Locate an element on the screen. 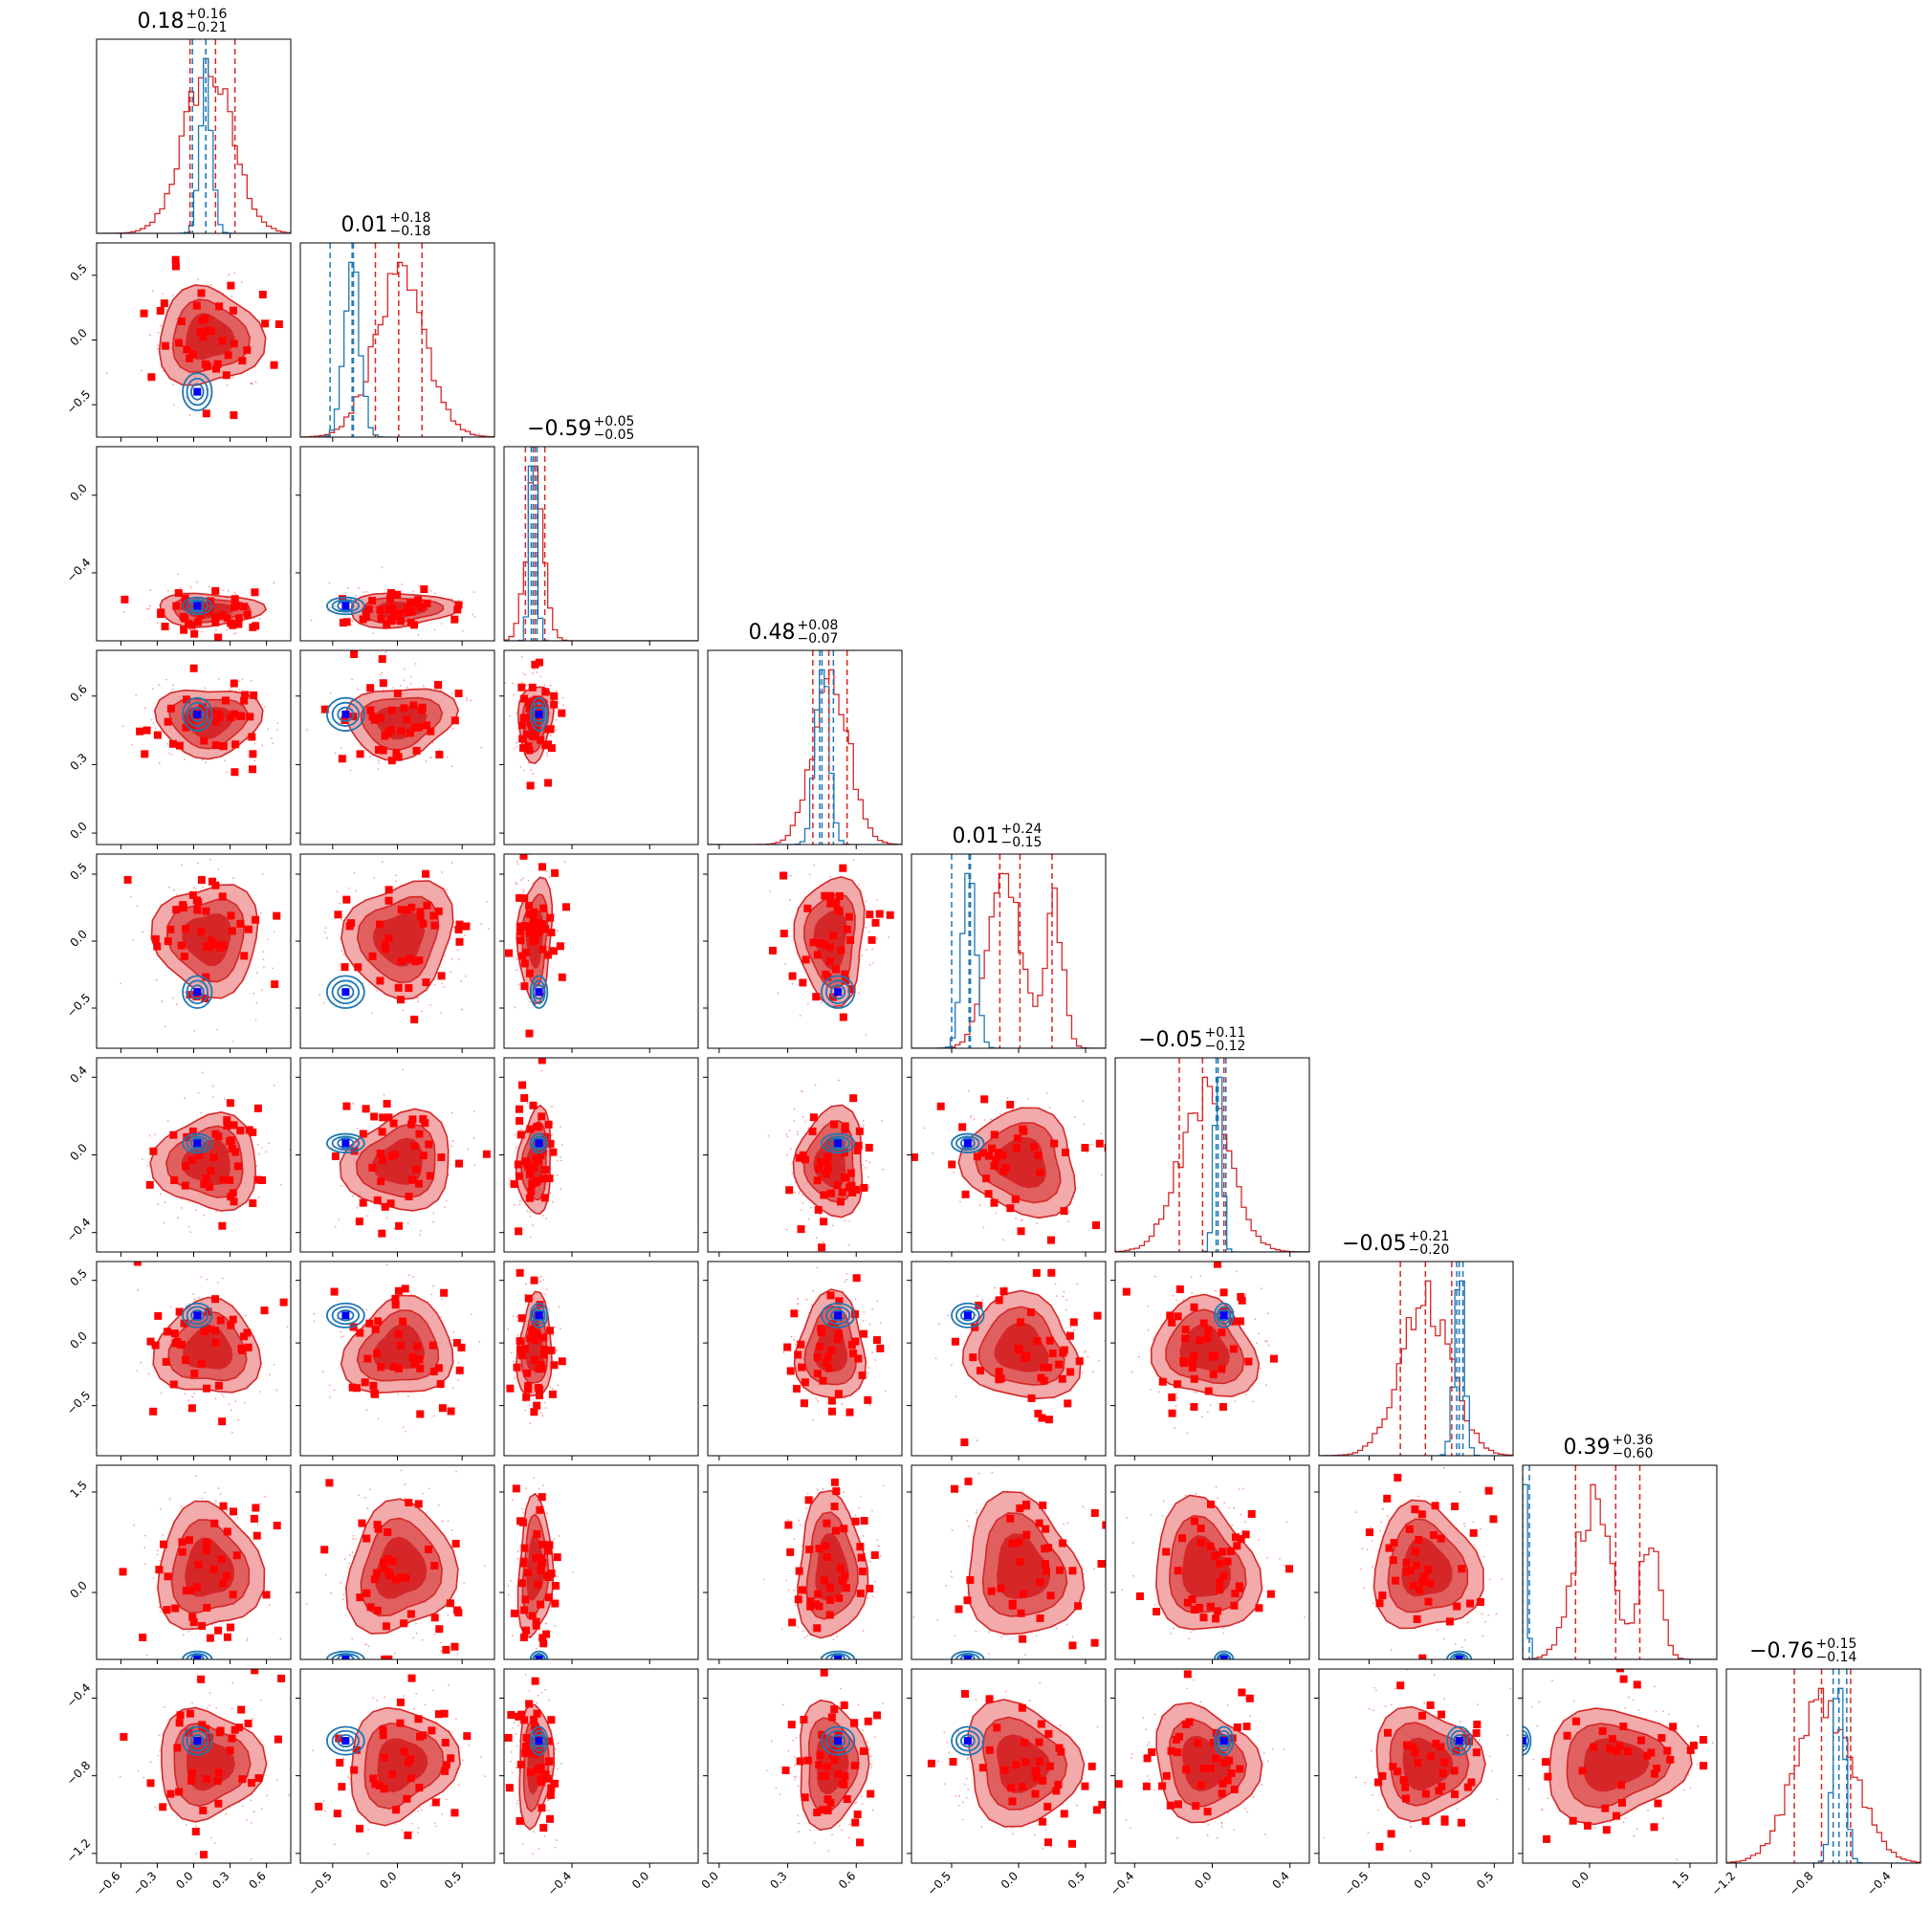  panel-7-0: 0.01.5 is located at coordinates (179, 1548).